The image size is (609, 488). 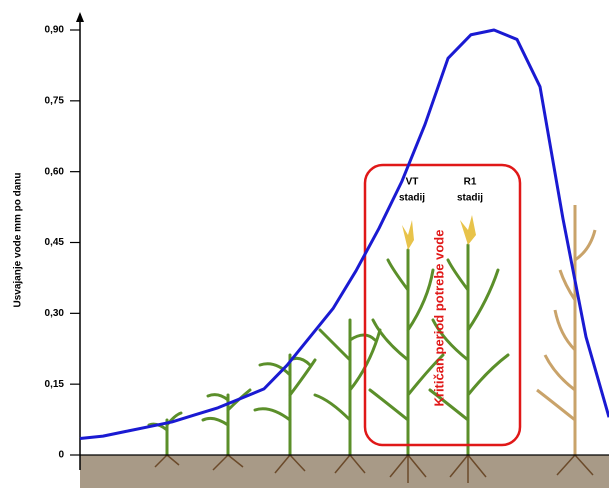 I want to click on y-tick-label: 0,75, so click(x=55, y=100).